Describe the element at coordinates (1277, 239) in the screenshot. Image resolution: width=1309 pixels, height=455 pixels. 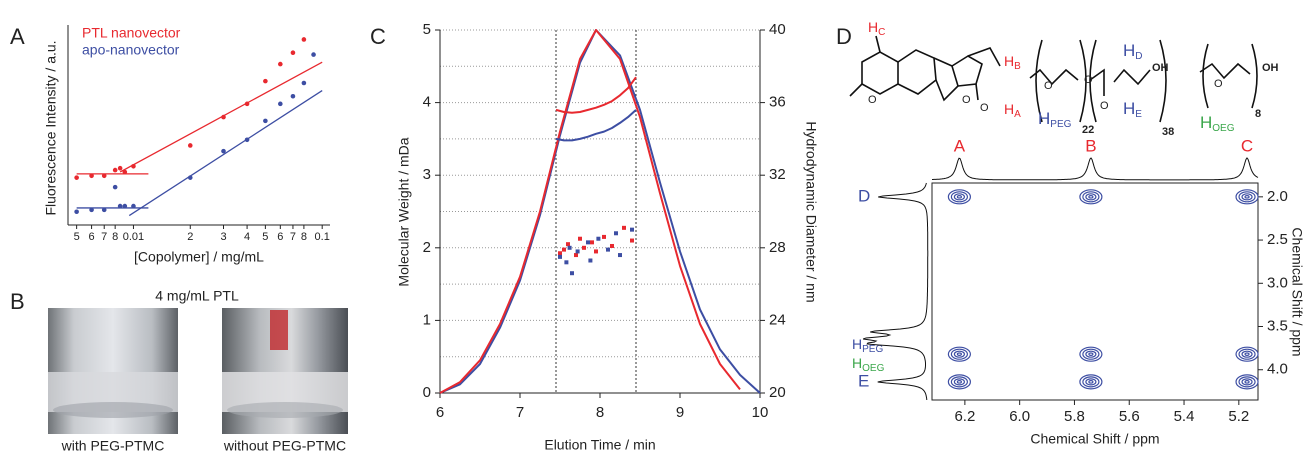
I see `y-tick-label: 2.5` at that location.